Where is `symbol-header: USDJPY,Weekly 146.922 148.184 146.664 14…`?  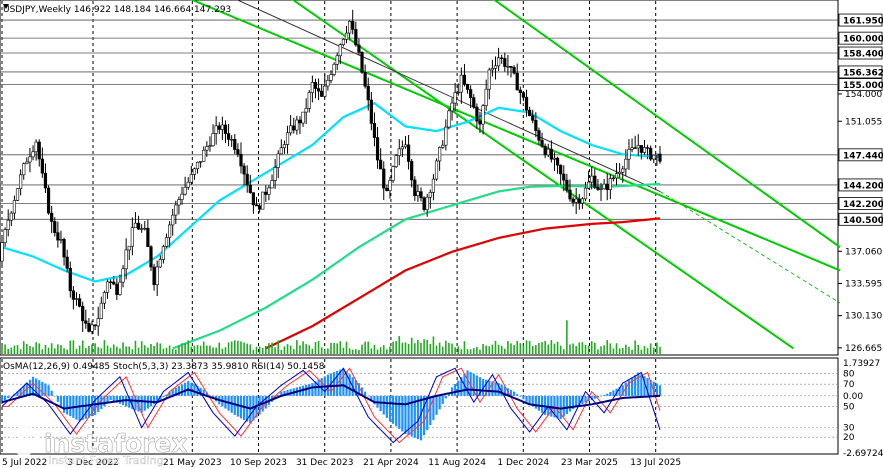
symbol-header: USDJPY,Weekly 146.922 148.184 146.664 14… is located at coordinates (117, 10).